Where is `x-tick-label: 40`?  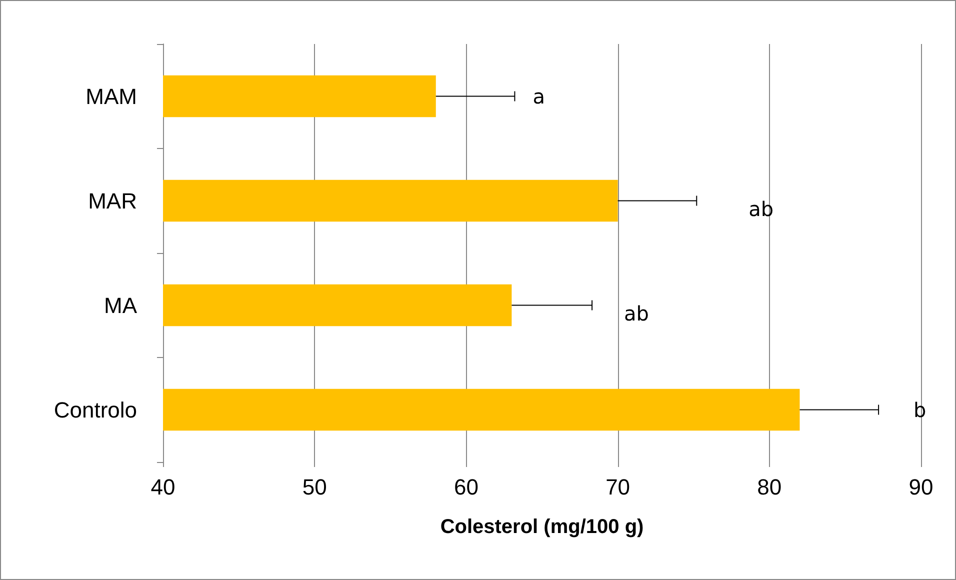
x-tick-label: 40 is located at coordinates (163, 487).